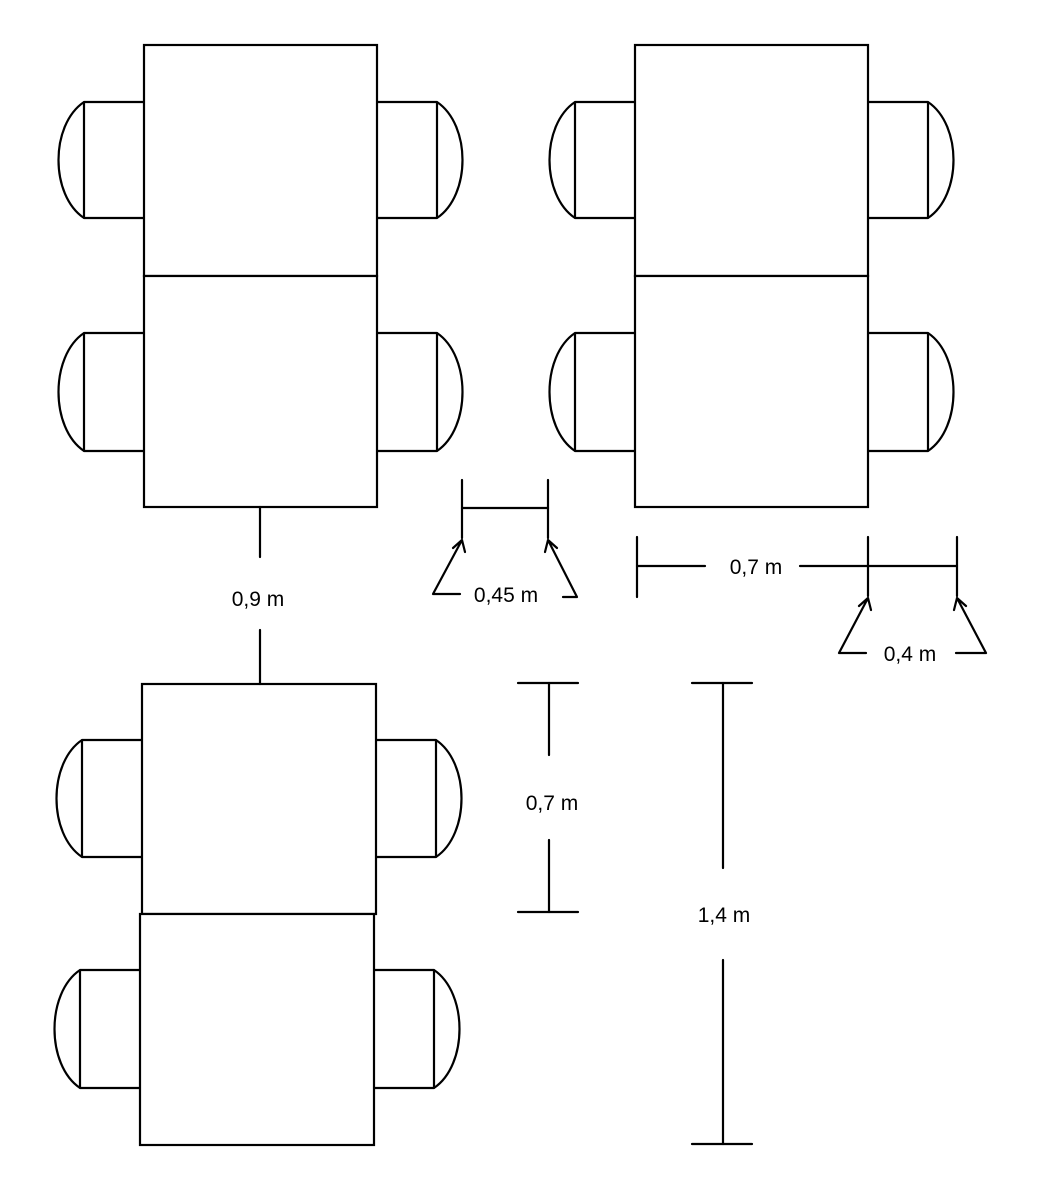 Image resolution: width=1043 pixels, height=1200 pixels. What do you see at coordinates (797, 567) in the screenshot?
I see `dimension-table-width: 0,7 m` at bounding box center [797, 567].